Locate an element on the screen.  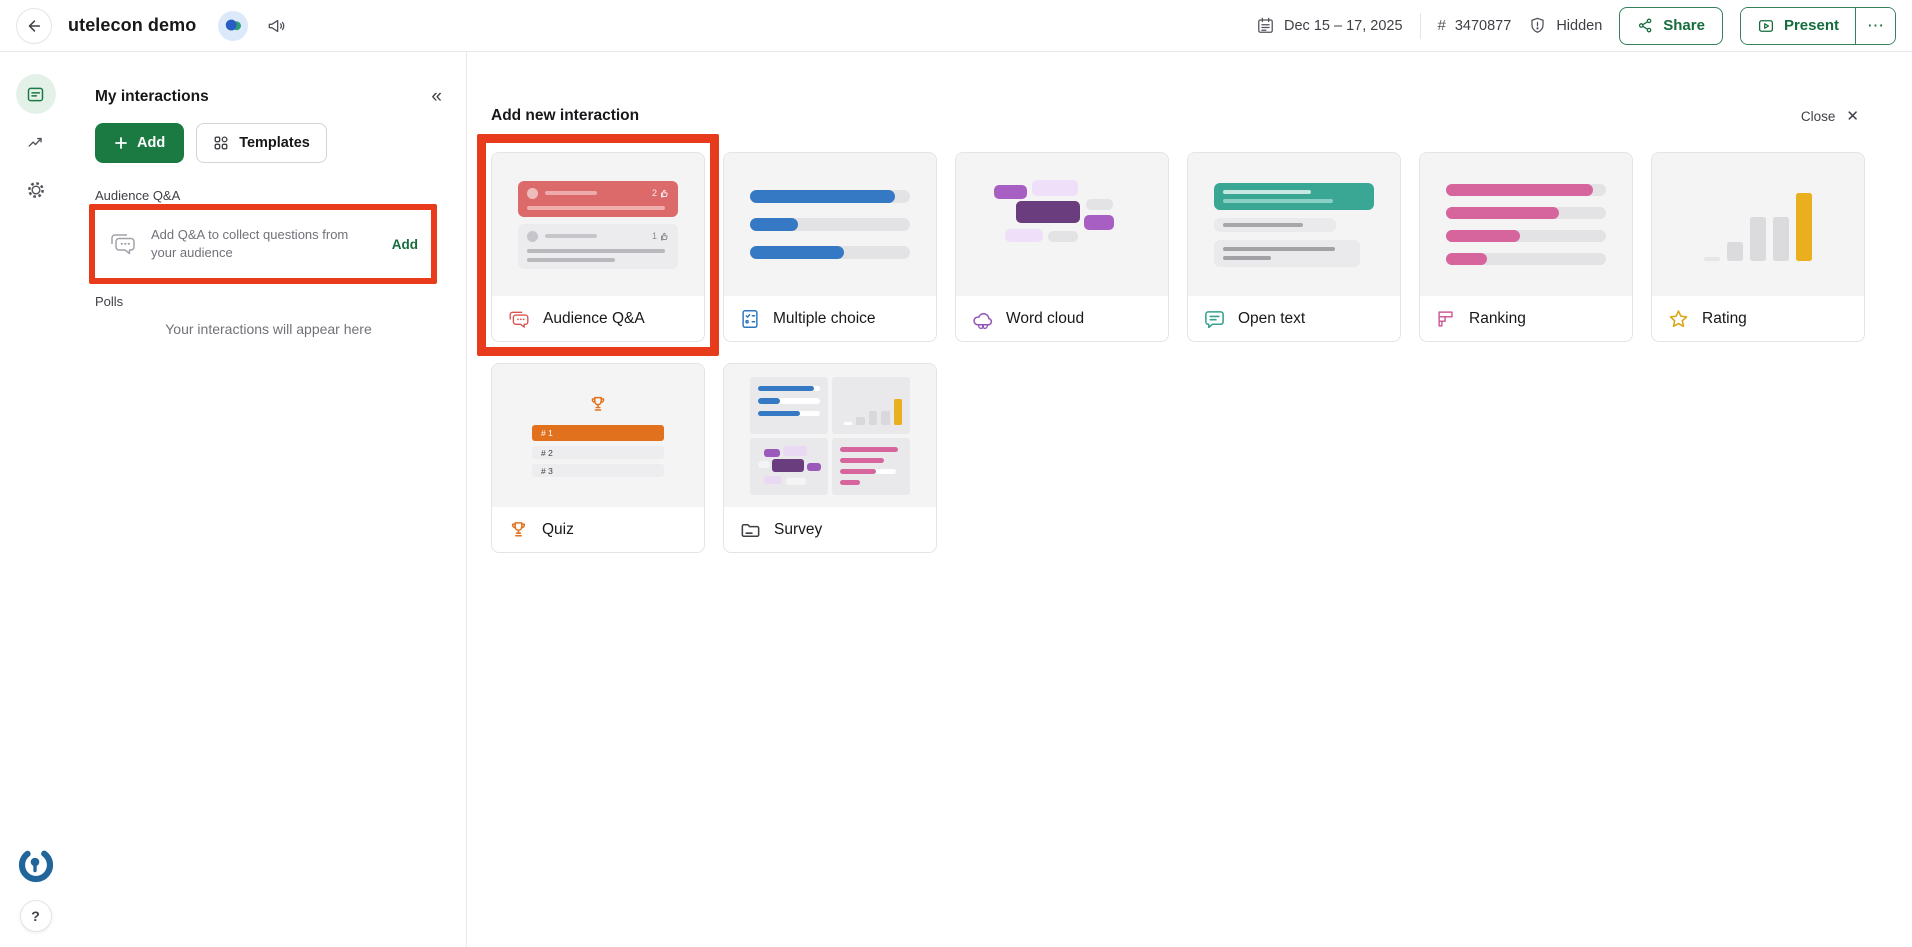
arrow-left-icon is located at coordinates (34, 26).